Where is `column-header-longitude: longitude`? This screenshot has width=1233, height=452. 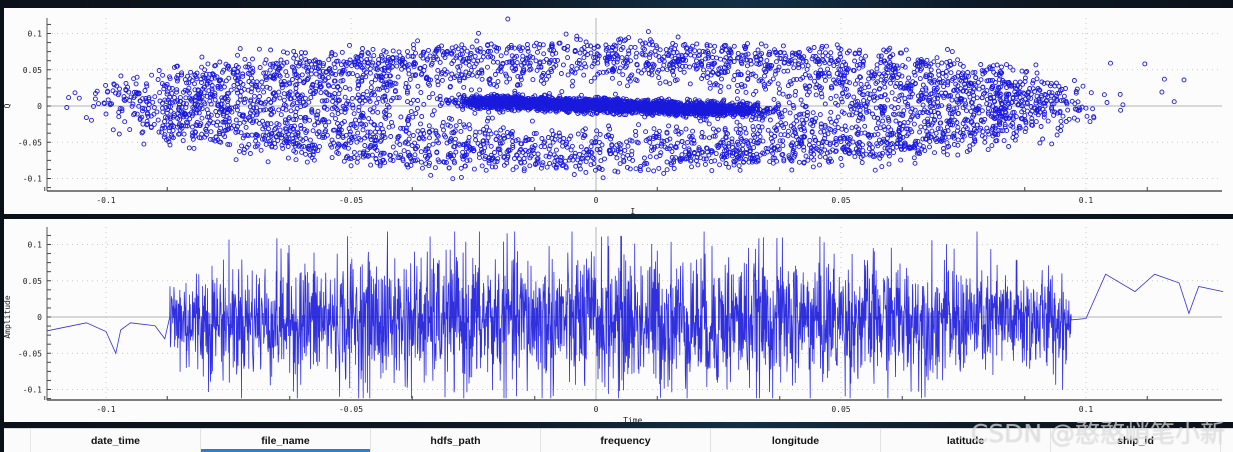
column-header-longitude: longitude is located at coordinates (796, 440).